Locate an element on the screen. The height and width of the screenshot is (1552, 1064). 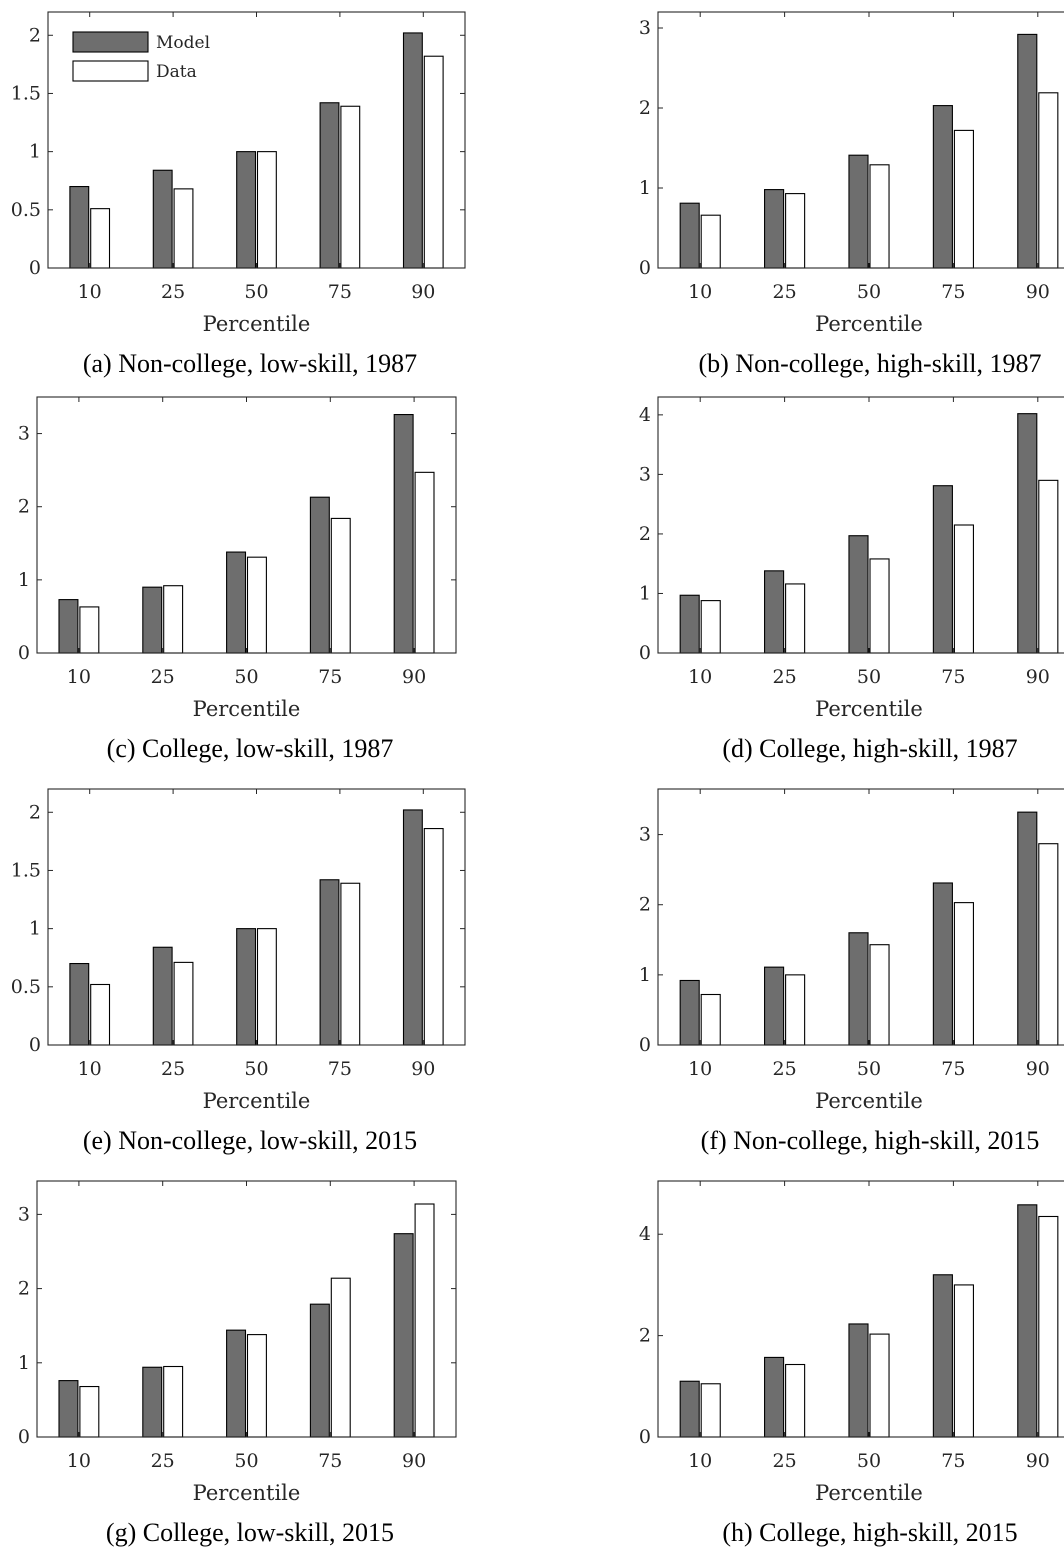
legend-label-data: Data is located at coordinates (176, 72).